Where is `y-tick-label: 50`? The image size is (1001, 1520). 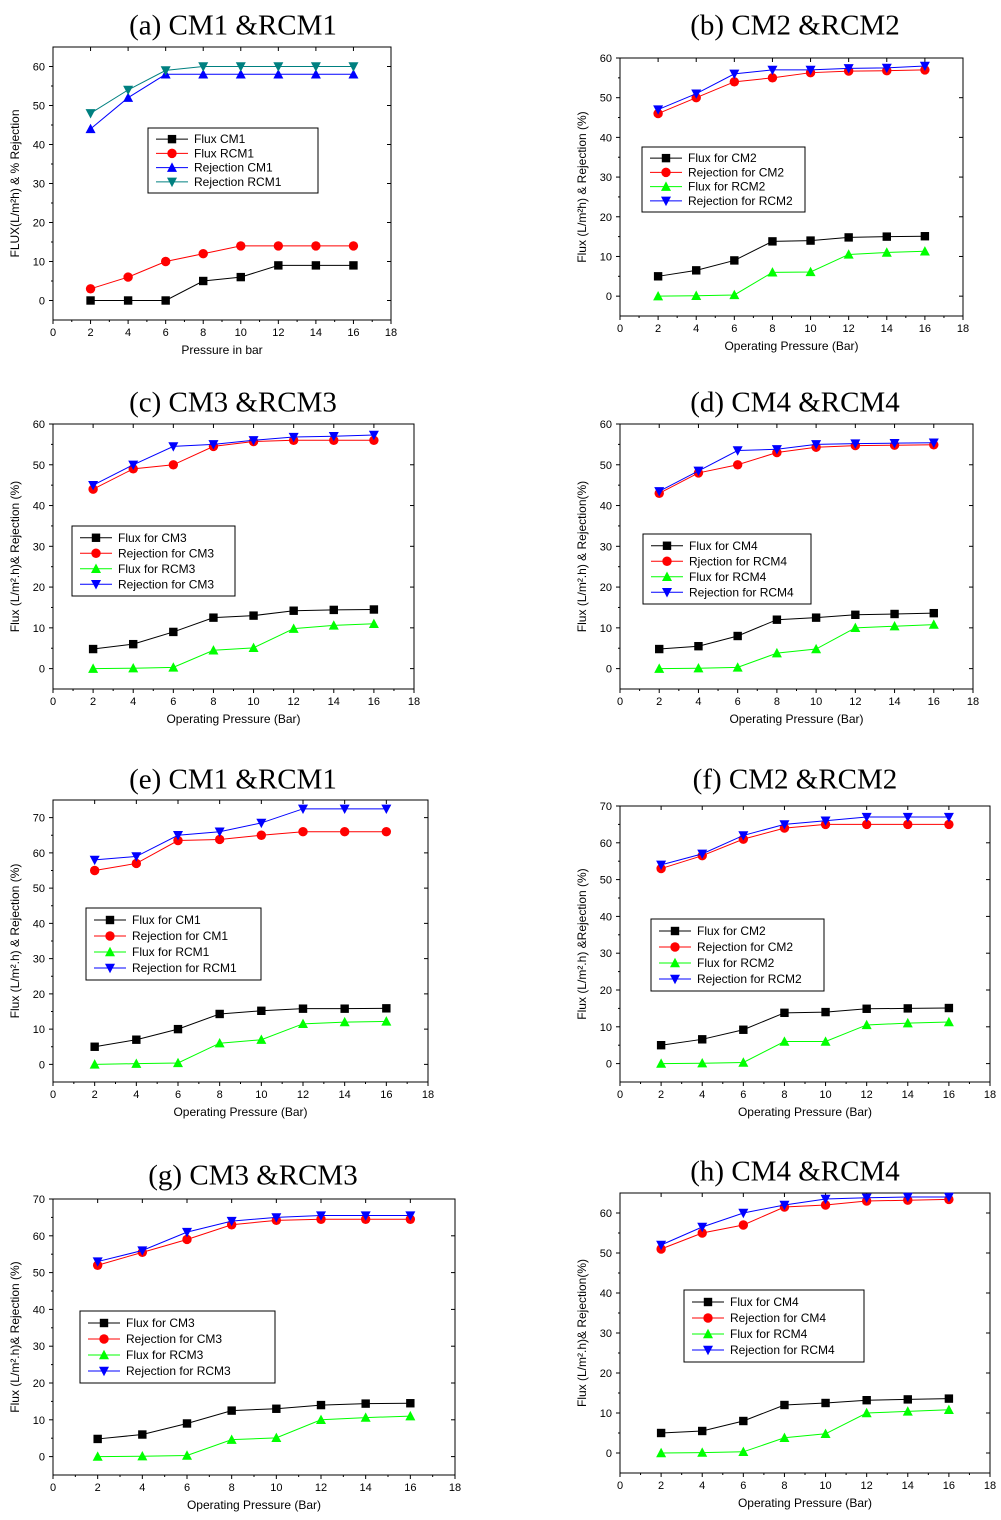 y-tick-label: 50 is located at coordinates (606, 99).